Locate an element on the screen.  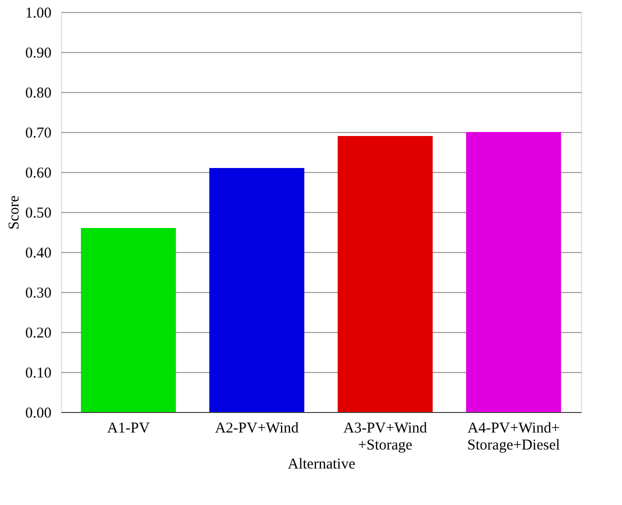
y-tick-label: 0.40 is located at coordinates (38, 254).